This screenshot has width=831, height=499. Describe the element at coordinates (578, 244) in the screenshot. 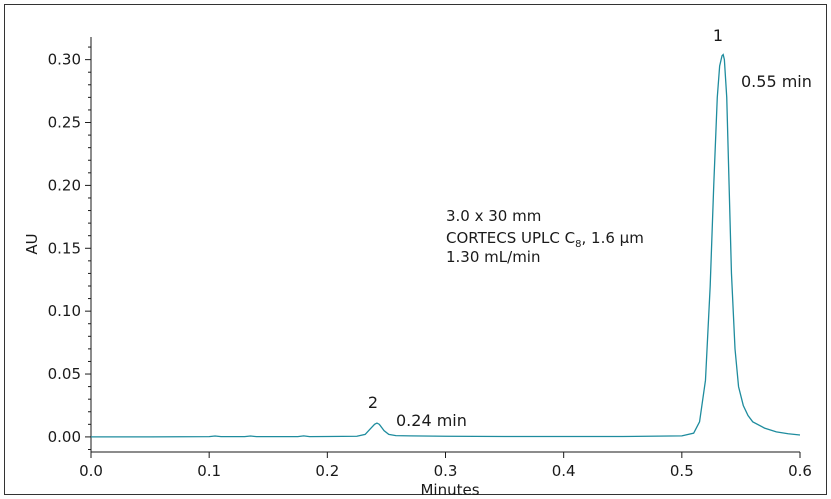

I see `column-type-subscript: 8` at that location.